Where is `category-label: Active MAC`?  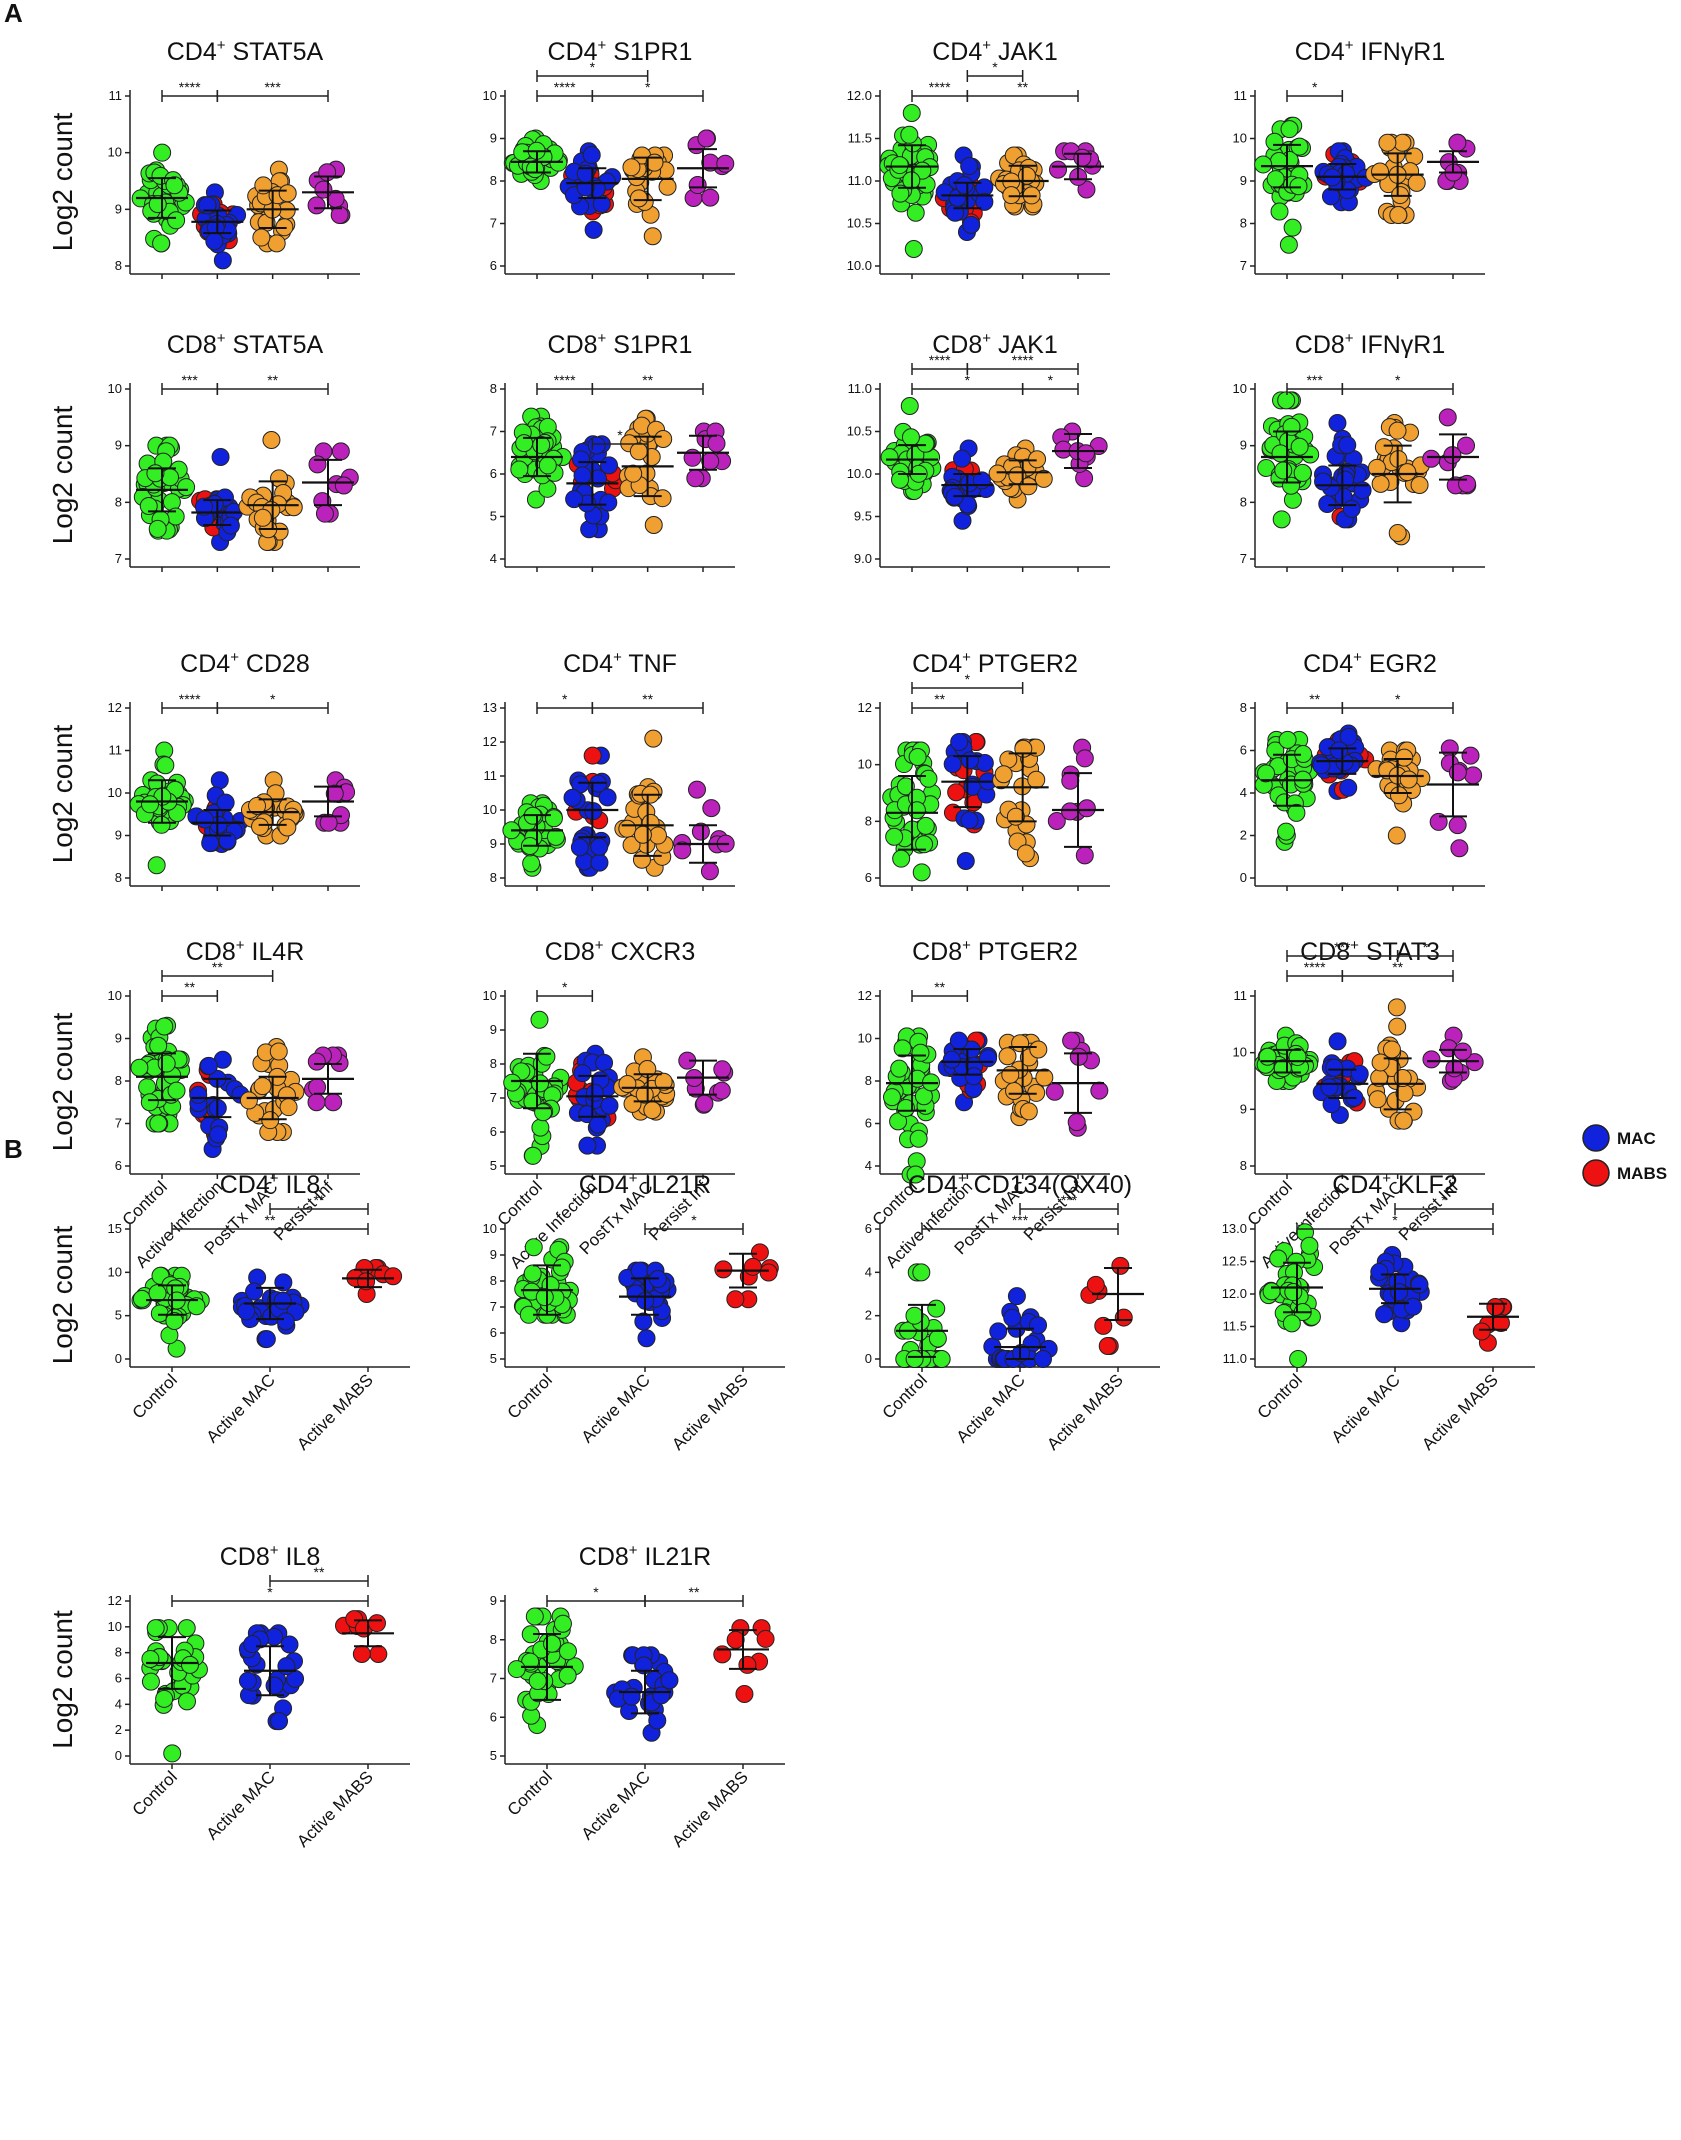 category-label: Active MAC is located at coordinates (241, 1805).